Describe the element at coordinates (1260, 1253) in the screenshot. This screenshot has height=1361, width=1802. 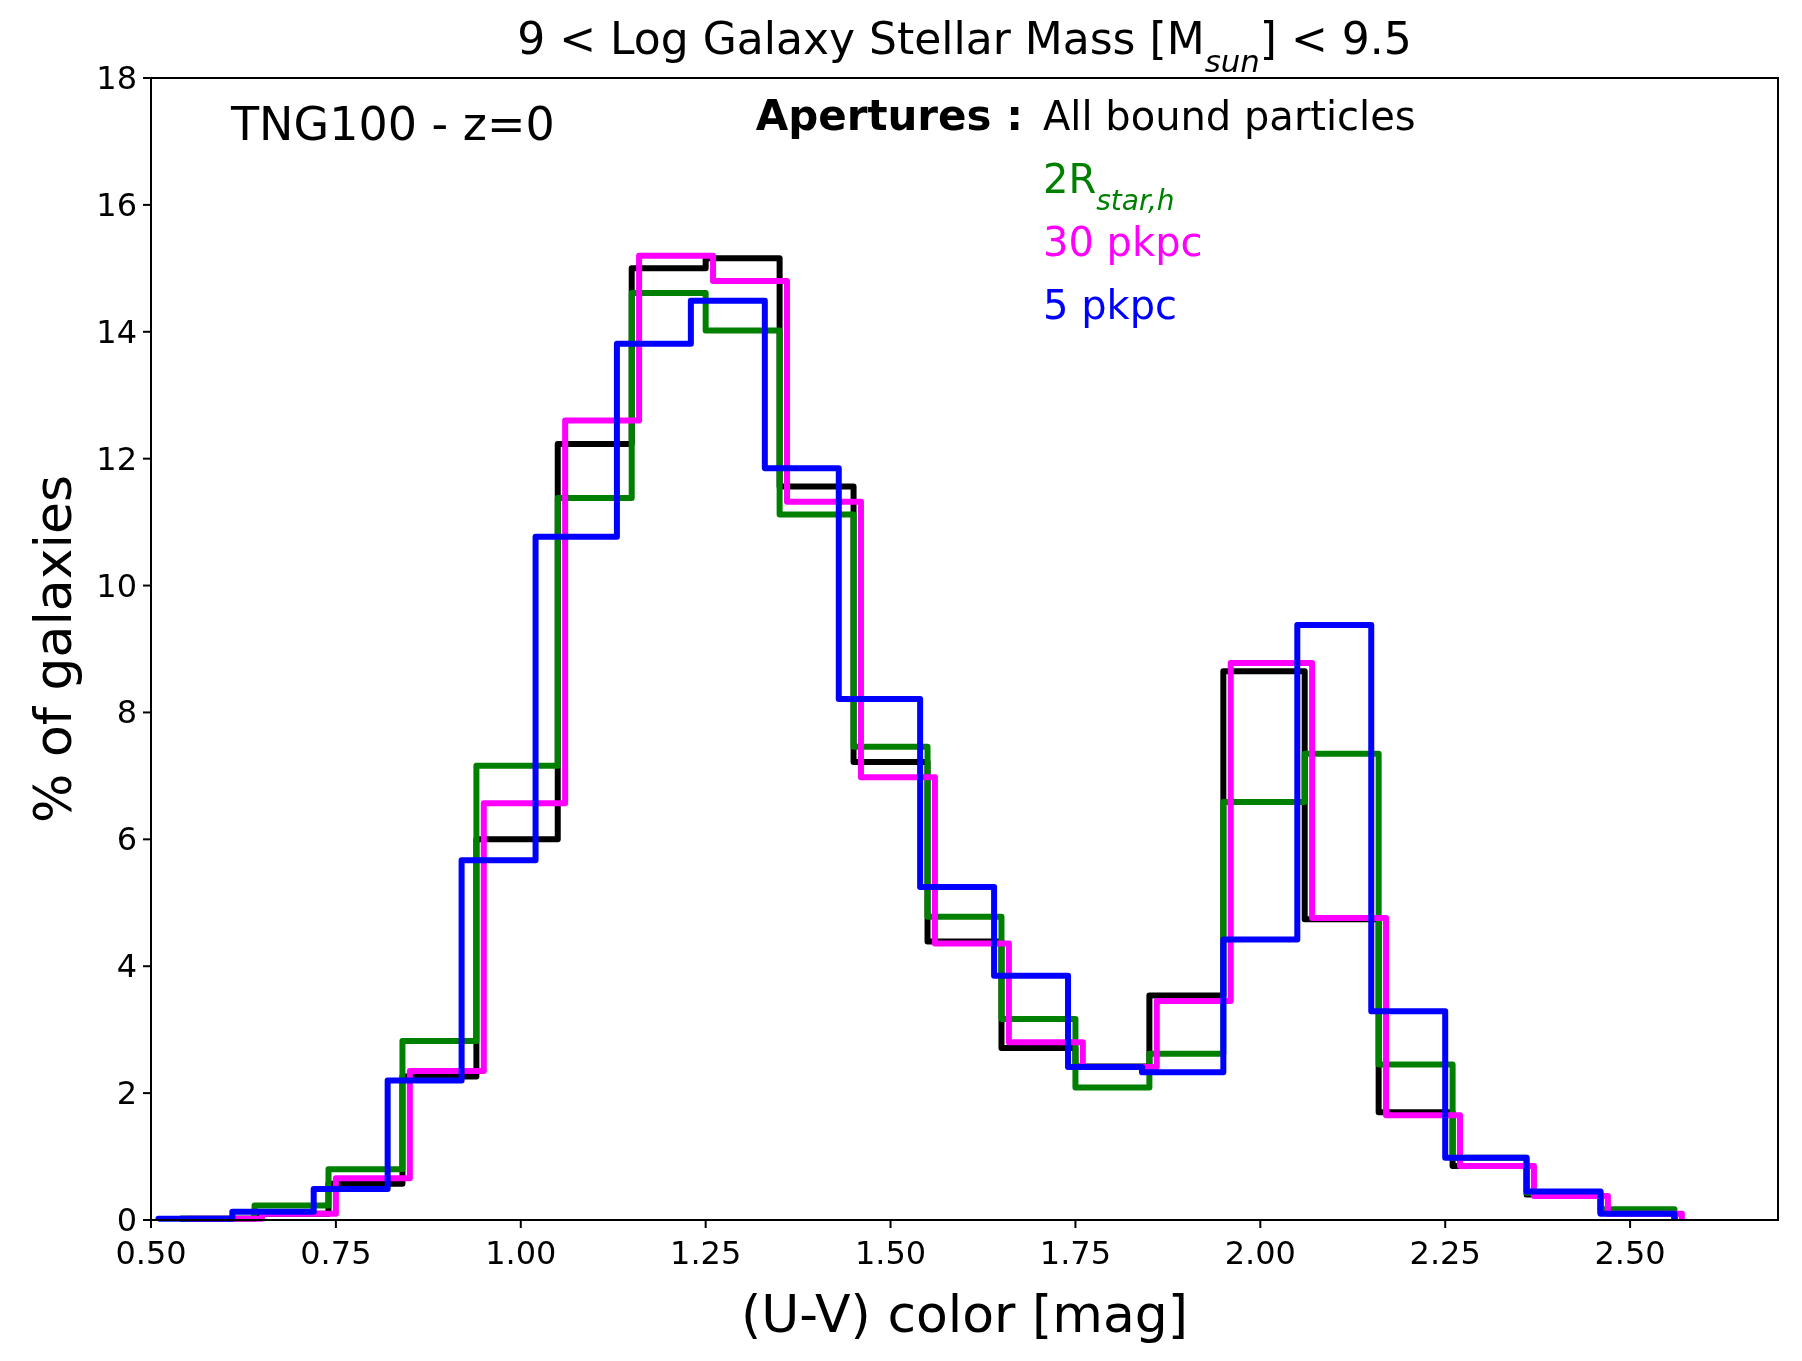
I see `x-tick-label: 2.00` at that location.